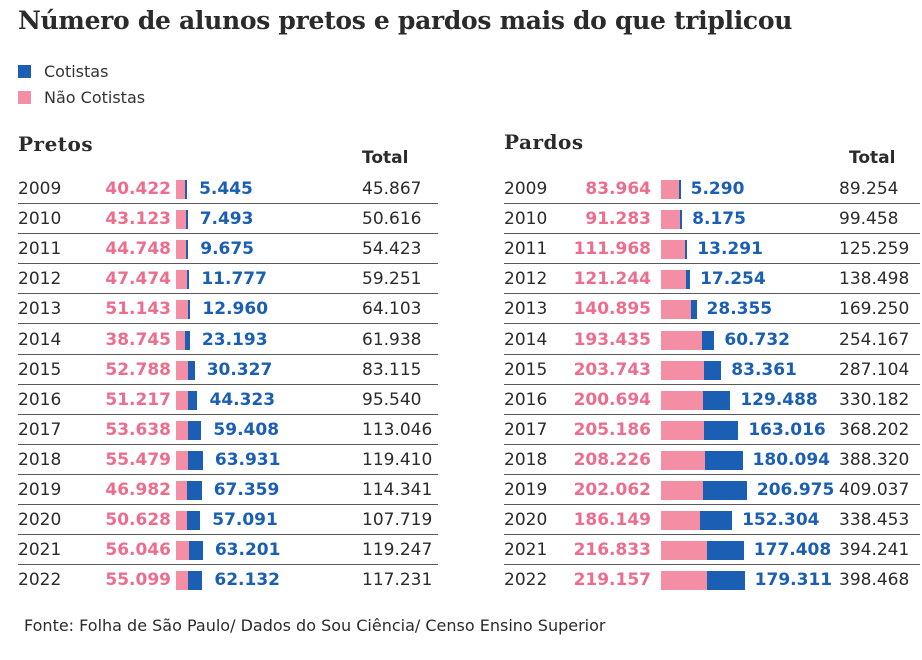  I want to click on table-row: 2021 56.046 63.201 119.247, so click(228, 550).